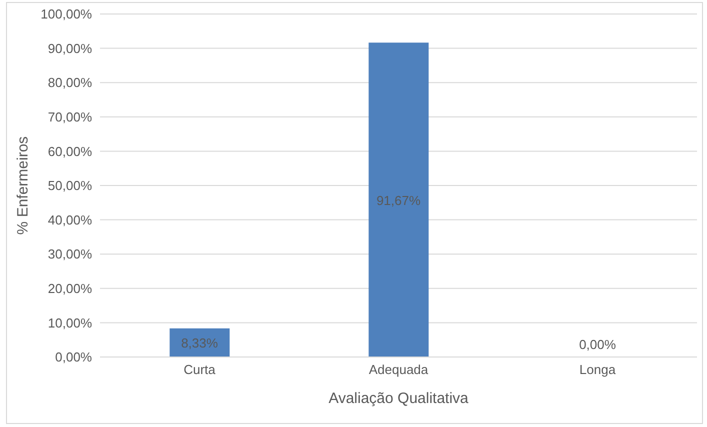  I want to click on y-tick-label: 10,00%, so click(70, 322).